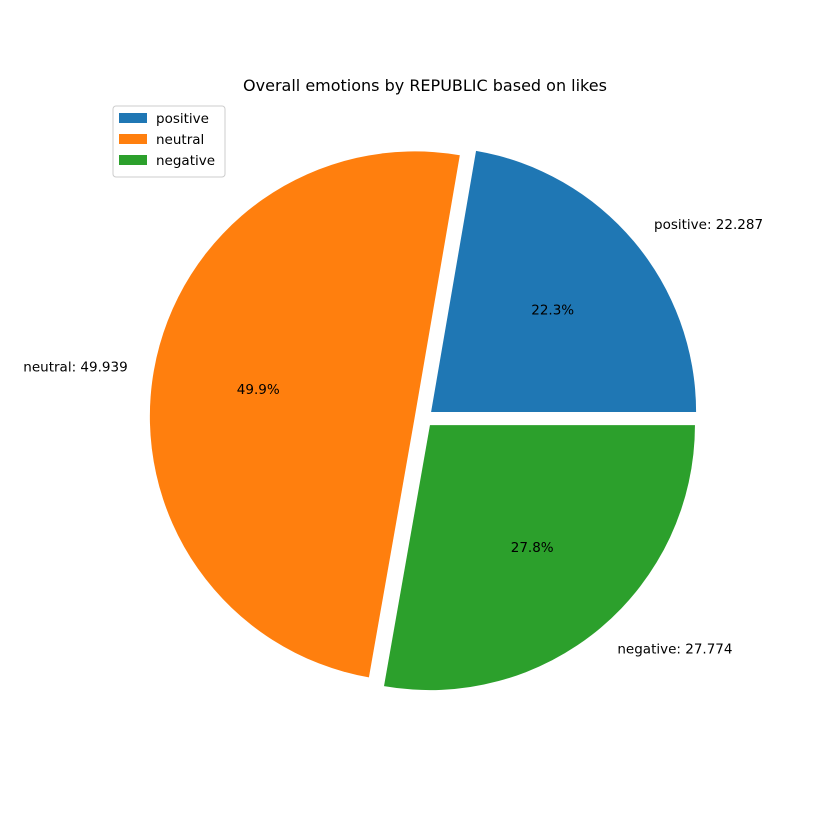 The width and height of the screenshot is (830, 830). I want to click on legend-swatch-neutral, so click(133, 139).